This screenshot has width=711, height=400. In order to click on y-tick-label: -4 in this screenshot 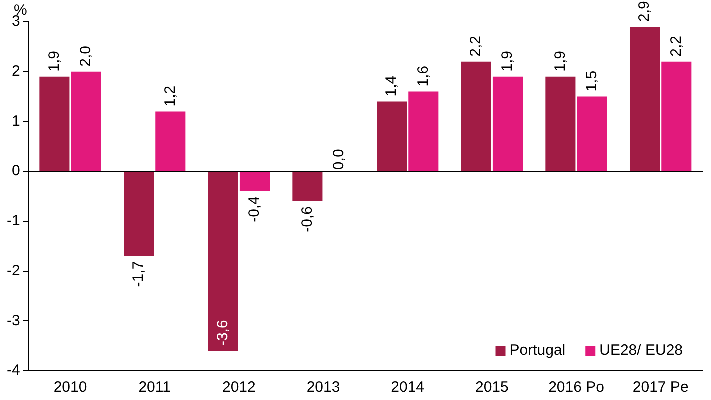, I will do `click(13, 371)`.